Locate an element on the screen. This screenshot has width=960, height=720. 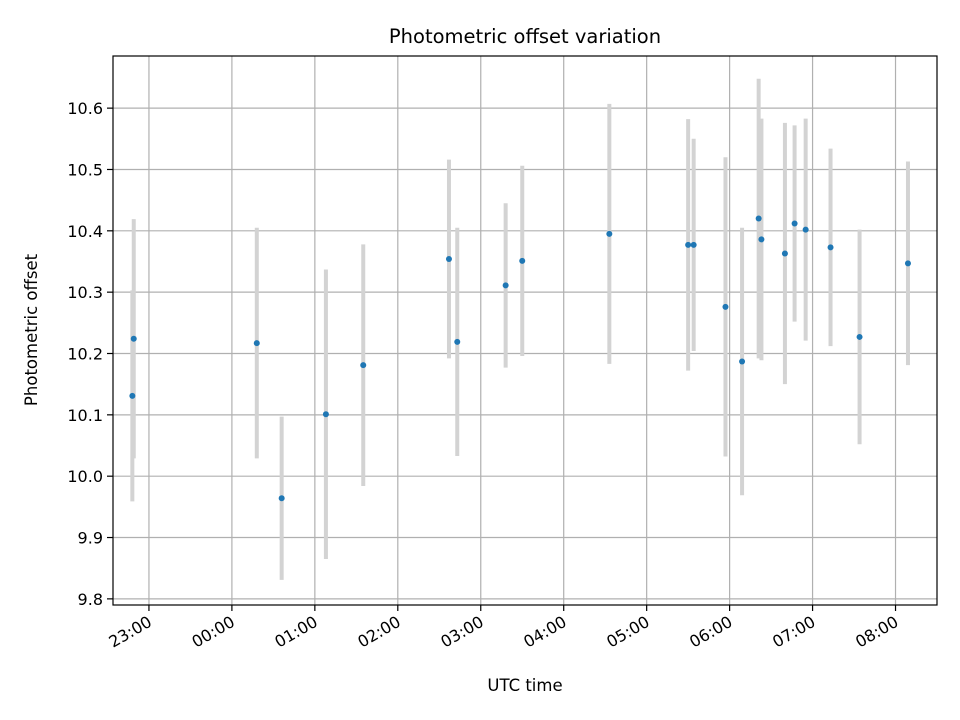
x-tick-label: 03:00 is located at coordinates (461, 632).